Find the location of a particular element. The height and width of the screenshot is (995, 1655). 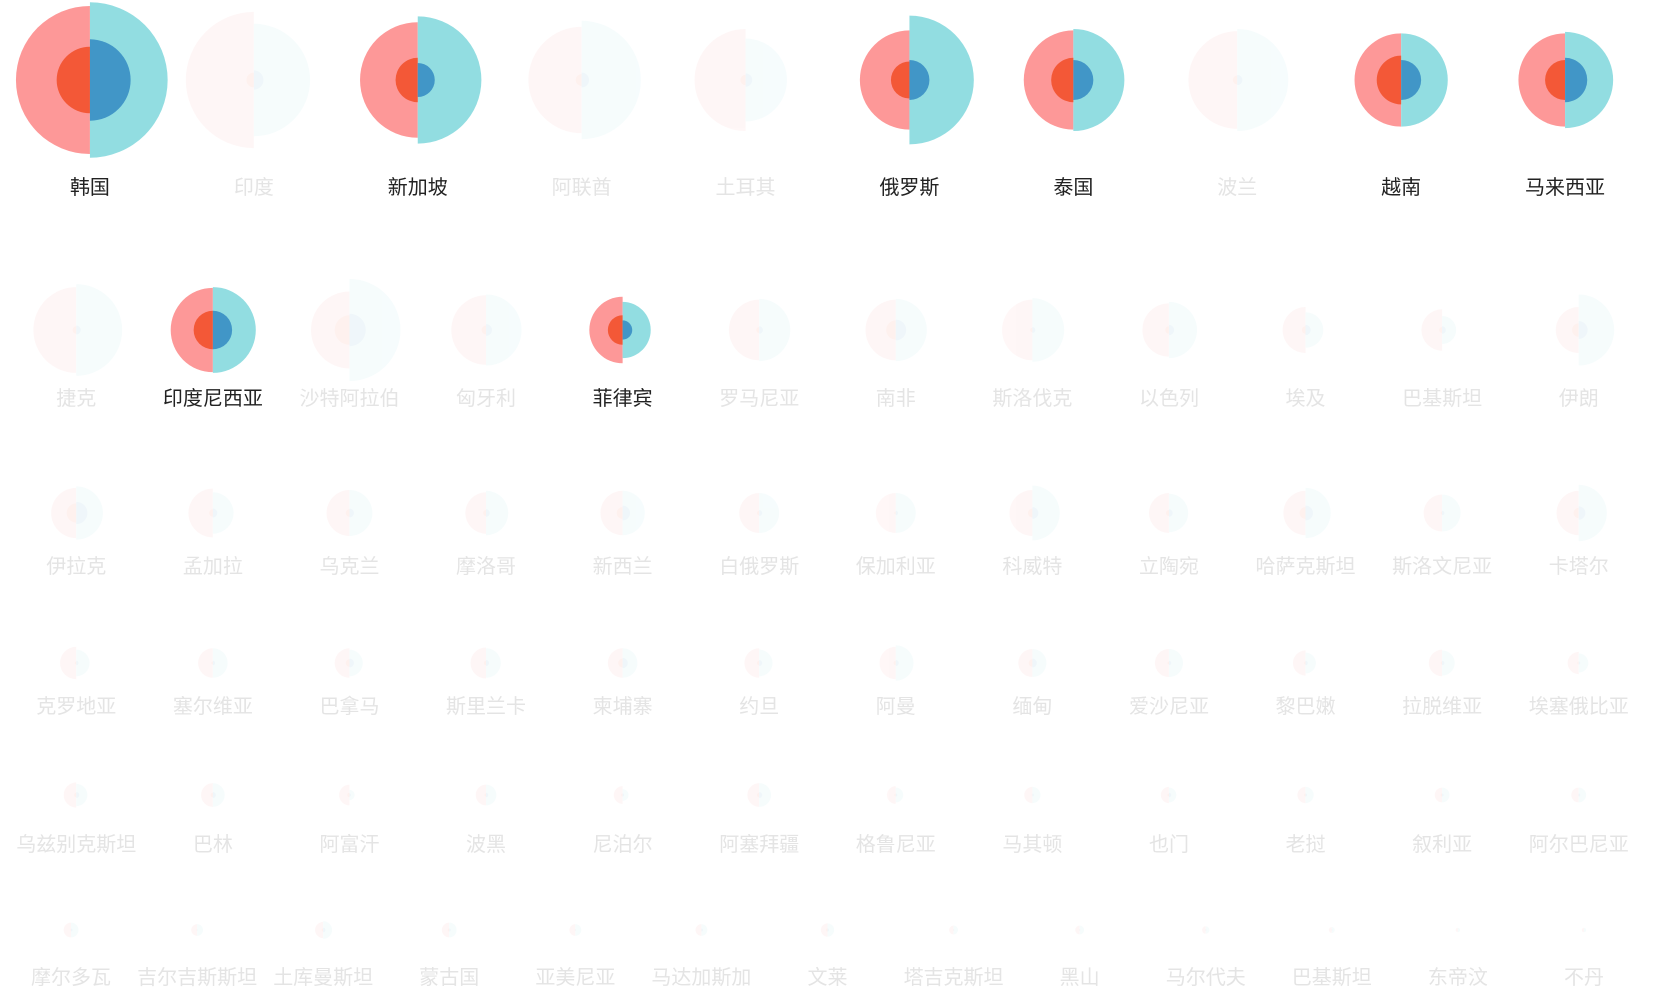

glyph-label: 印度 is located at coordinates (254, 187).